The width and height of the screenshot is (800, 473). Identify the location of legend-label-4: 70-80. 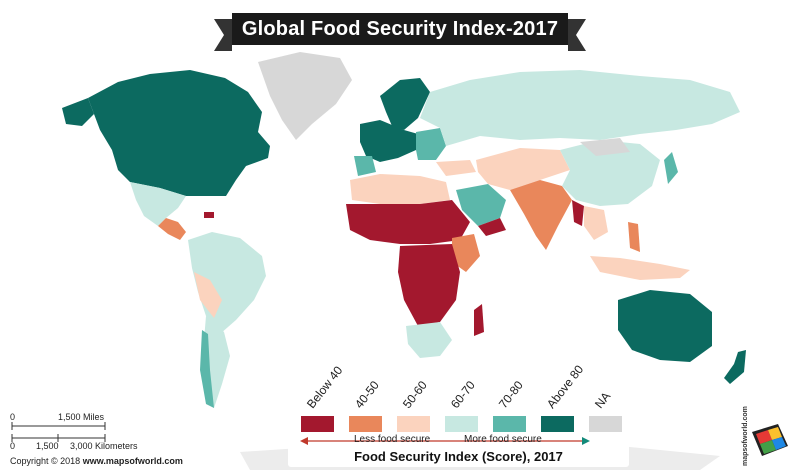
(510, 394).